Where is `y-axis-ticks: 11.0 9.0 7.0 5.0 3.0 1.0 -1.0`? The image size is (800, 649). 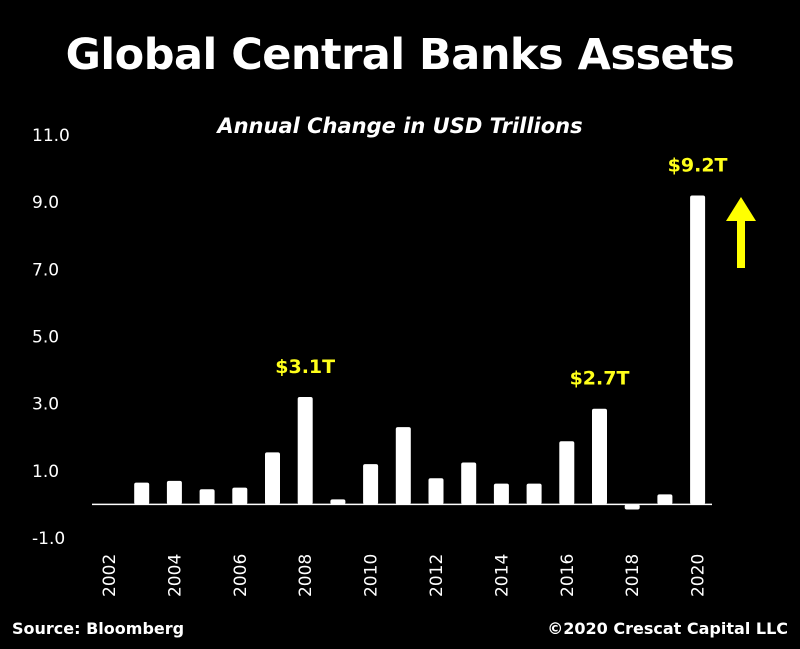
y-axis-ticks: 11.0 9.0 7.0 5.0 3.0 1.0 -1.0 is located at coordinates (51, 337).